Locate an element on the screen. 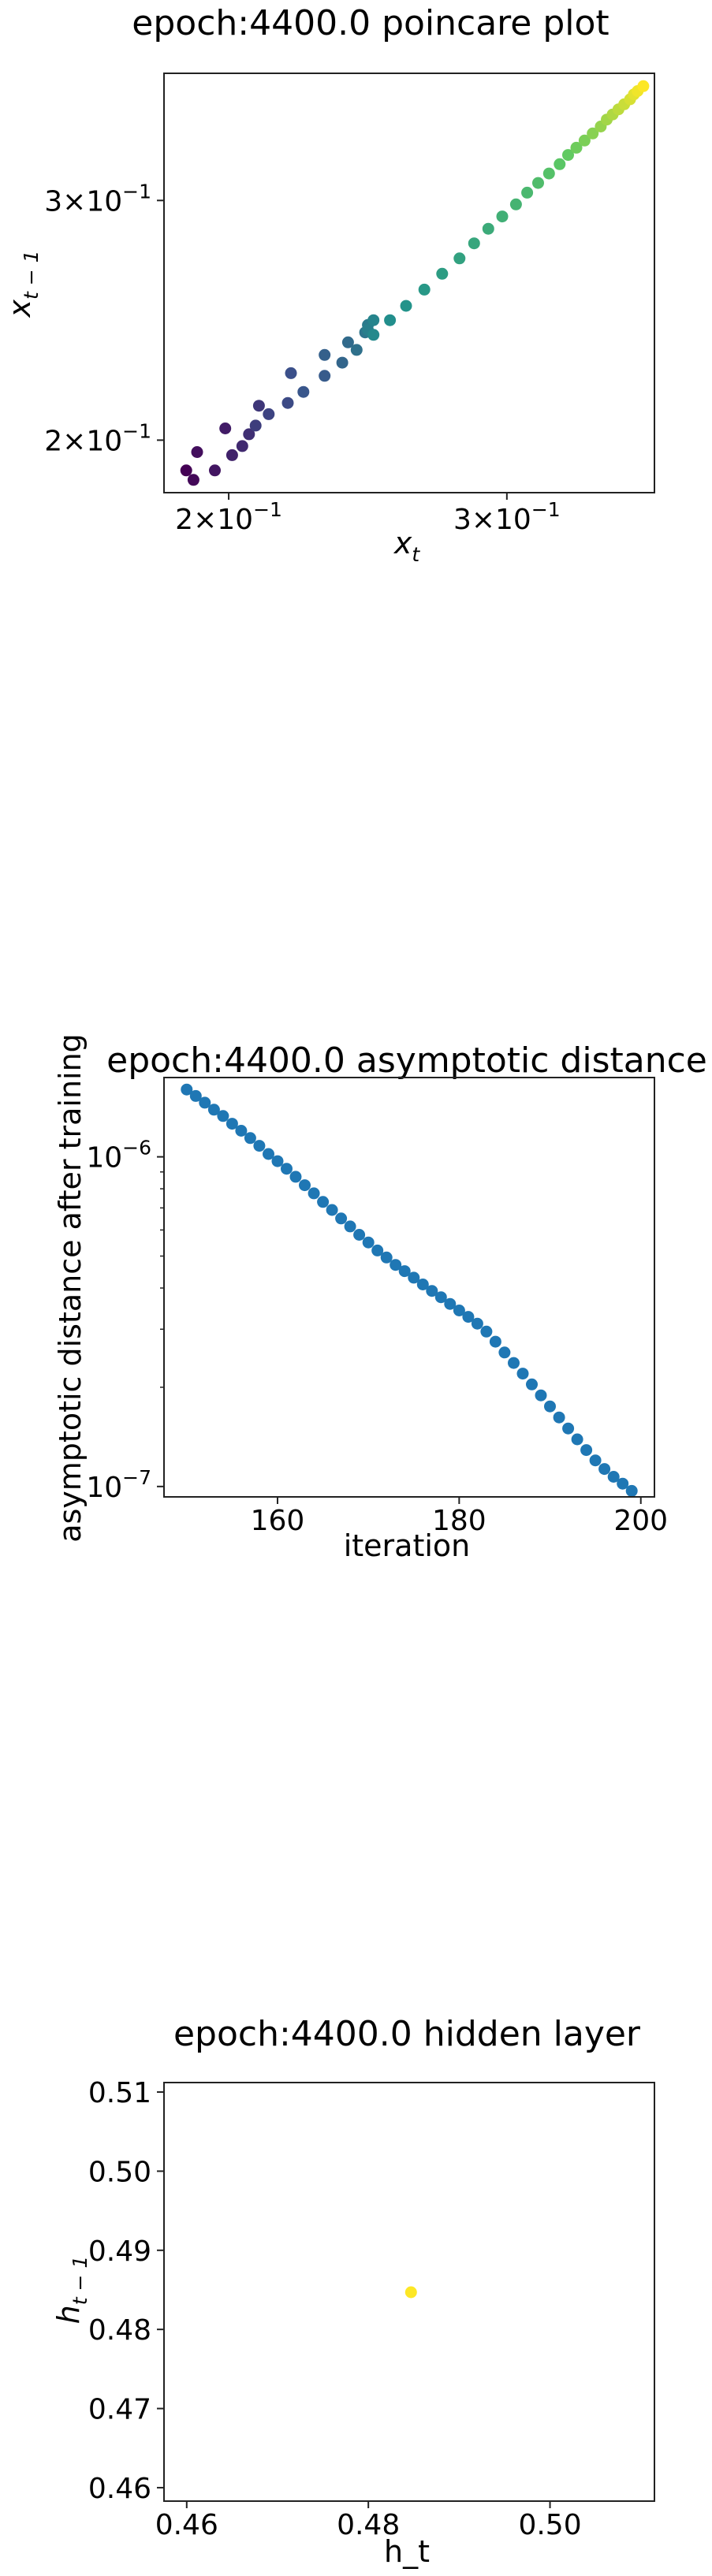  hidden-layer-x-ticks: 0.46 0.48 0.50 is located at coordinates (369, 2521).